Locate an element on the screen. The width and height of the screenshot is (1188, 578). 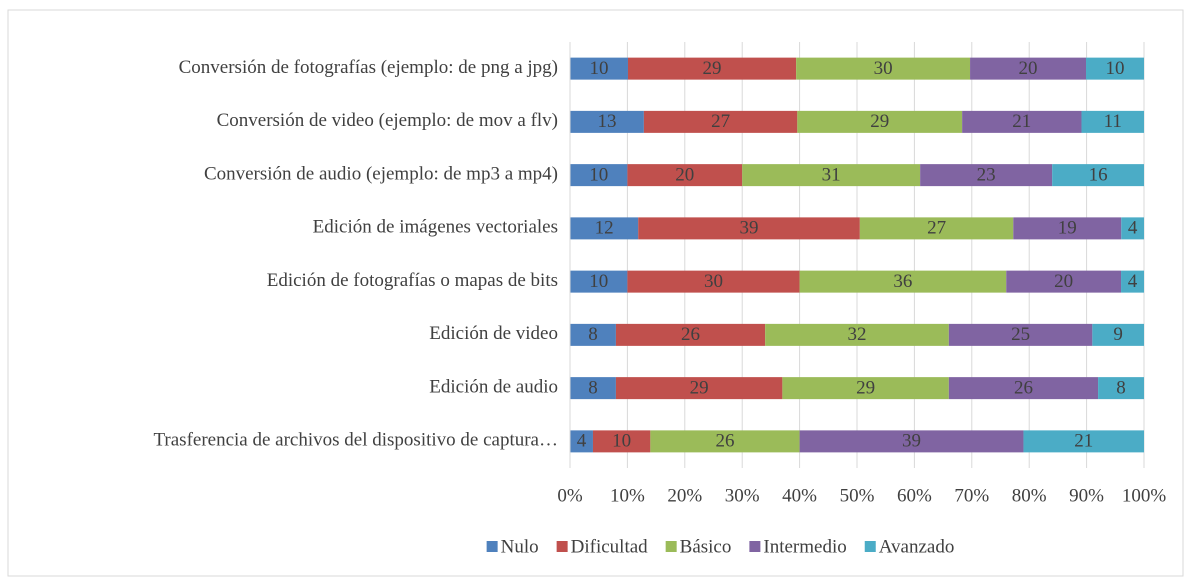
data-label: 16 is located at coordinates (1098, 174).